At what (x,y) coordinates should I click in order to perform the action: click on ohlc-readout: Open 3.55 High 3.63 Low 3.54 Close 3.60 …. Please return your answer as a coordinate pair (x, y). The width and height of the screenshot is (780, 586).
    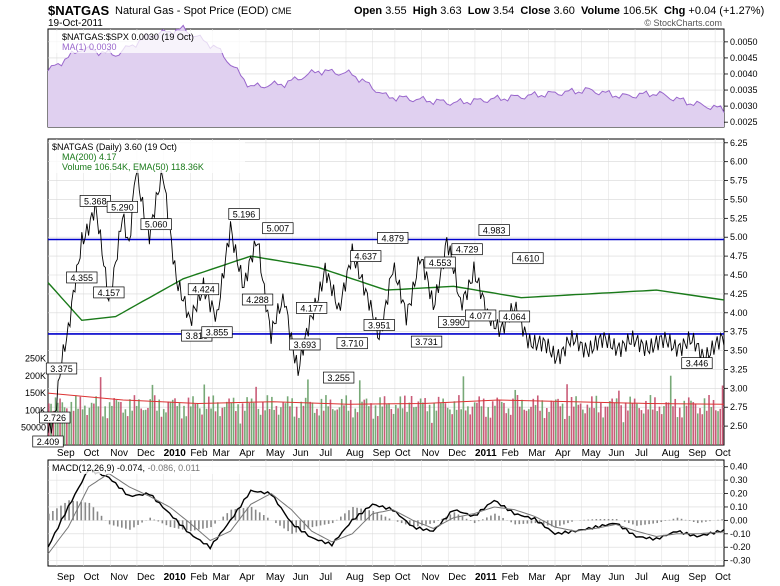
    Looking at the image, I should click on (559, 11).